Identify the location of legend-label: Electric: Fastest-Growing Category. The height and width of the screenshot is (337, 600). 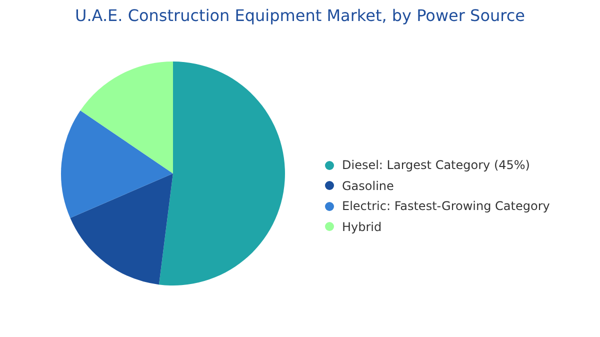
(446, 206).